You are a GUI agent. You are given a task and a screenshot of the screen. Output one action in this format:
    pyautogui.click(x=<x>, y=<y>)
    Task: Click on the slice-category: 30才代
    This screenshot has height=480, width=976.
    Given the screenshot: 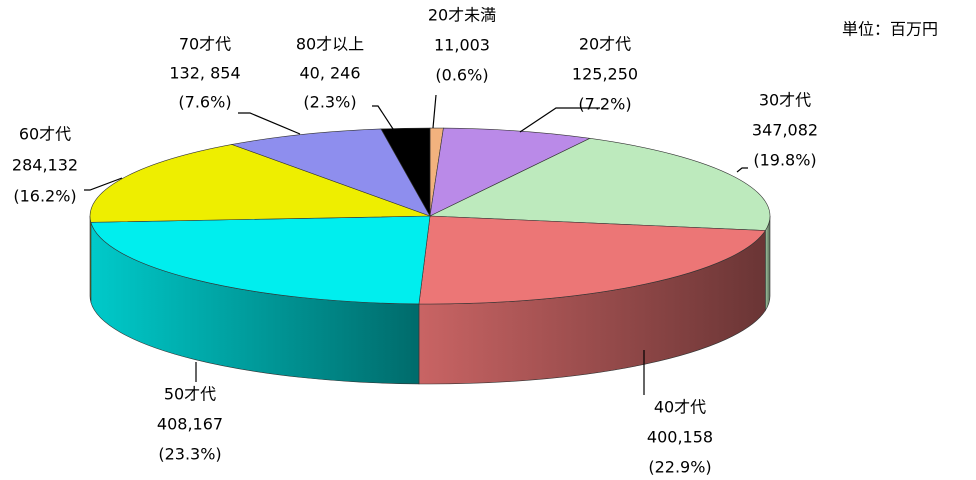 What is the action you would take?
    pyautogui.click(x=785, y=100)
    